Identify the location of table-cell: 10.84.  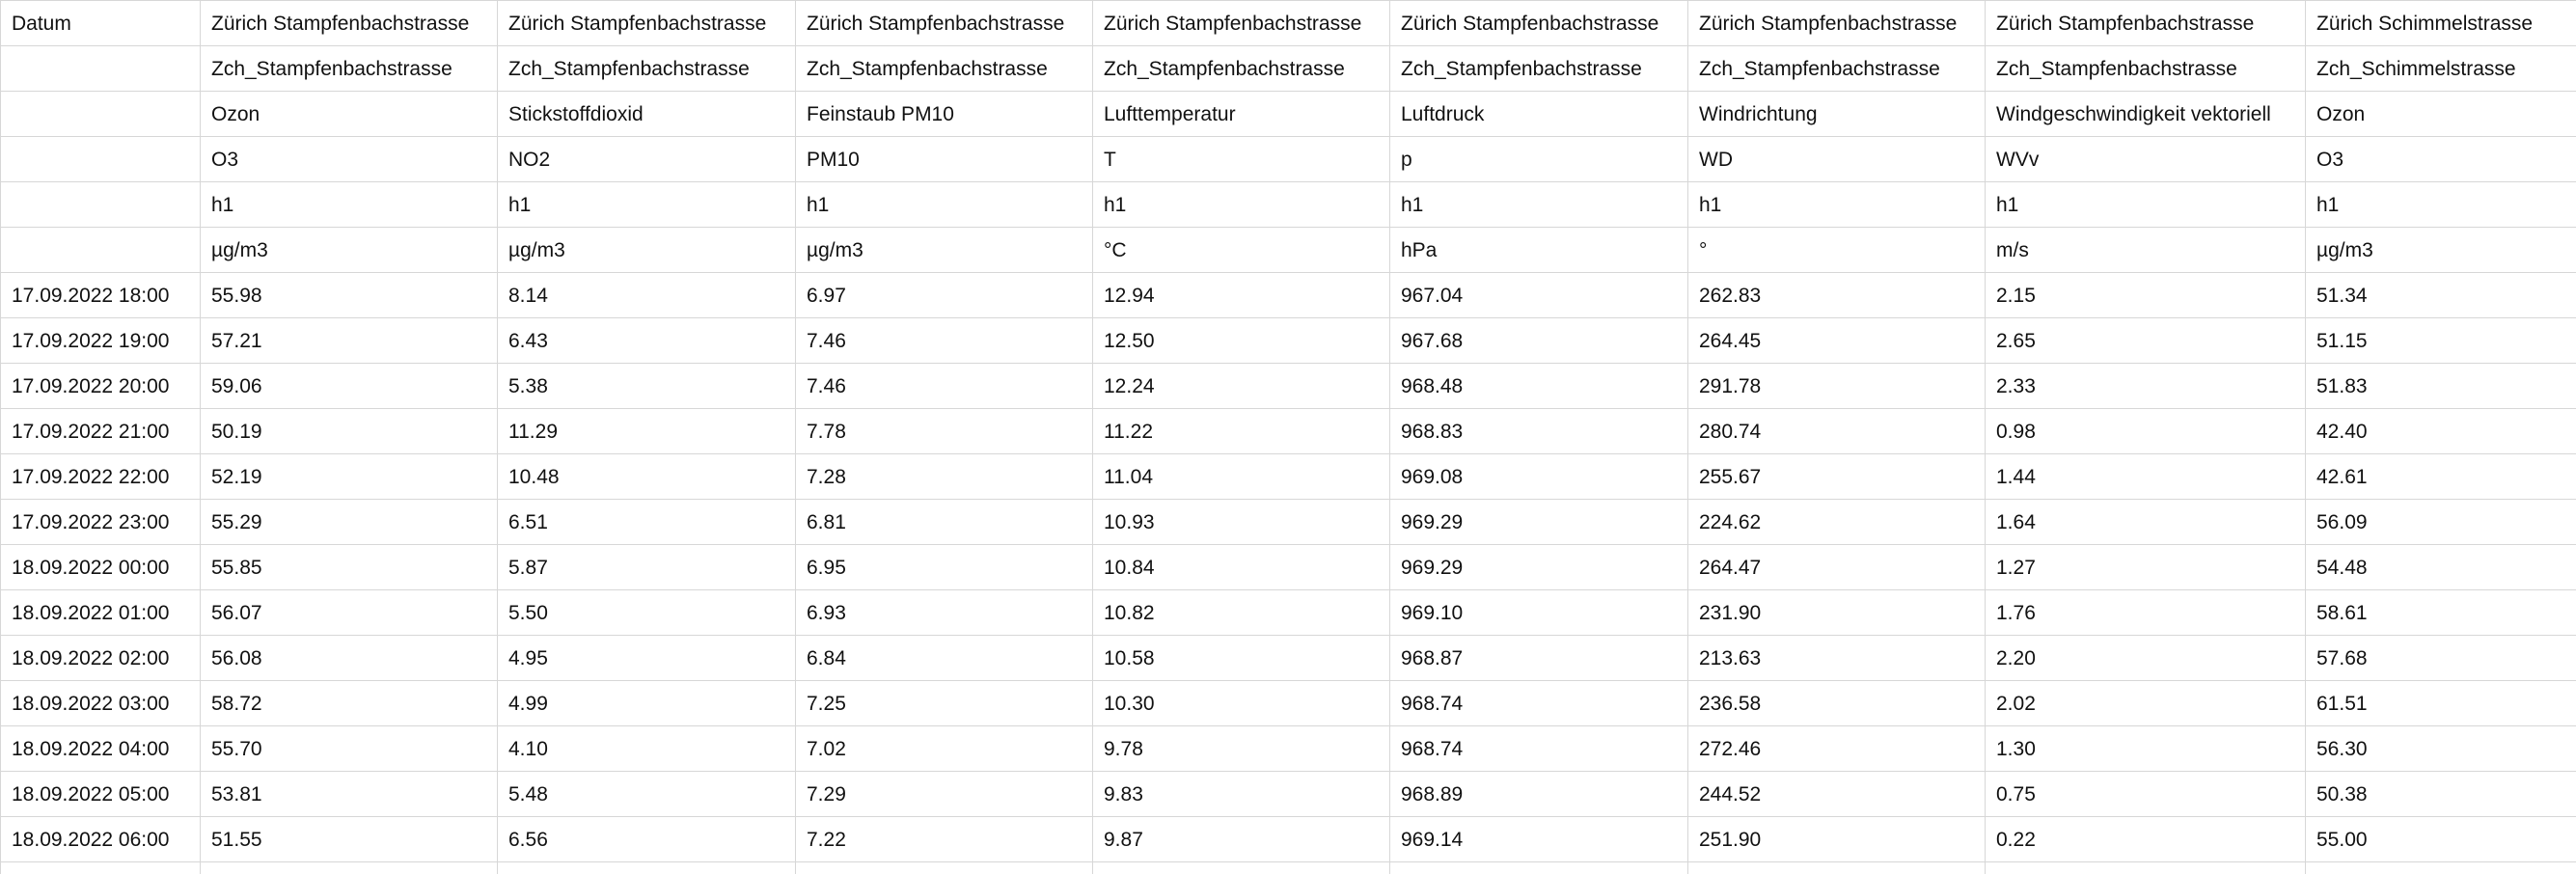
(1241, 567).